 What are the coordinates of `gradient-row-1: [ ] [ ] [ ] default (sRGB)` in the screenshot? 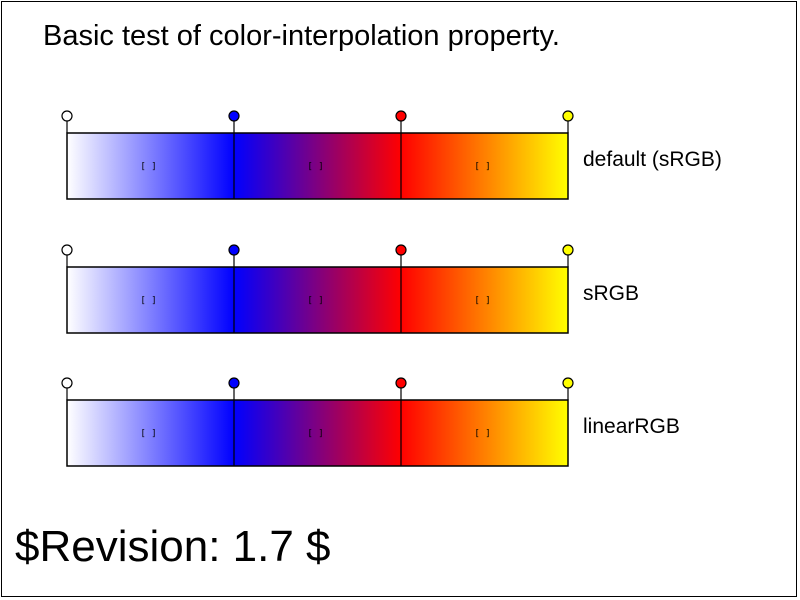 It's located at (391, 155).